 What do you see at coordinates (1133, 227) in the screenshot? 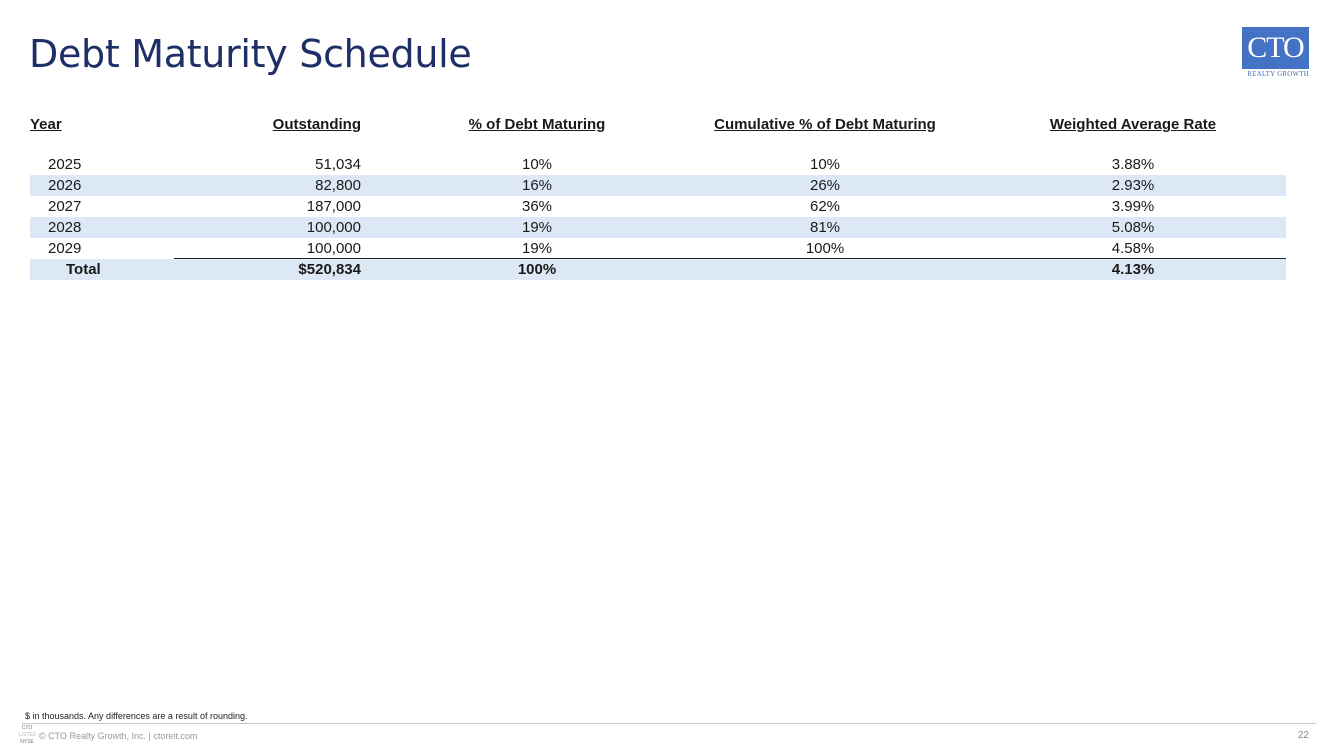
I see `cell-rate: 5.08%` at bounding box center [1133, 227].